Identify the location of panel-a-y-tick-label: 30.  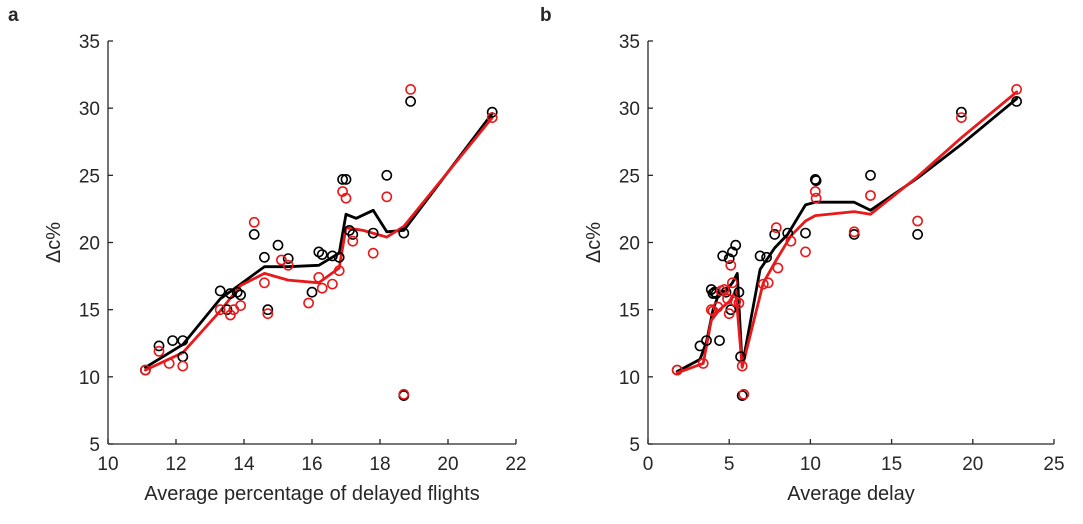
(89, 109).